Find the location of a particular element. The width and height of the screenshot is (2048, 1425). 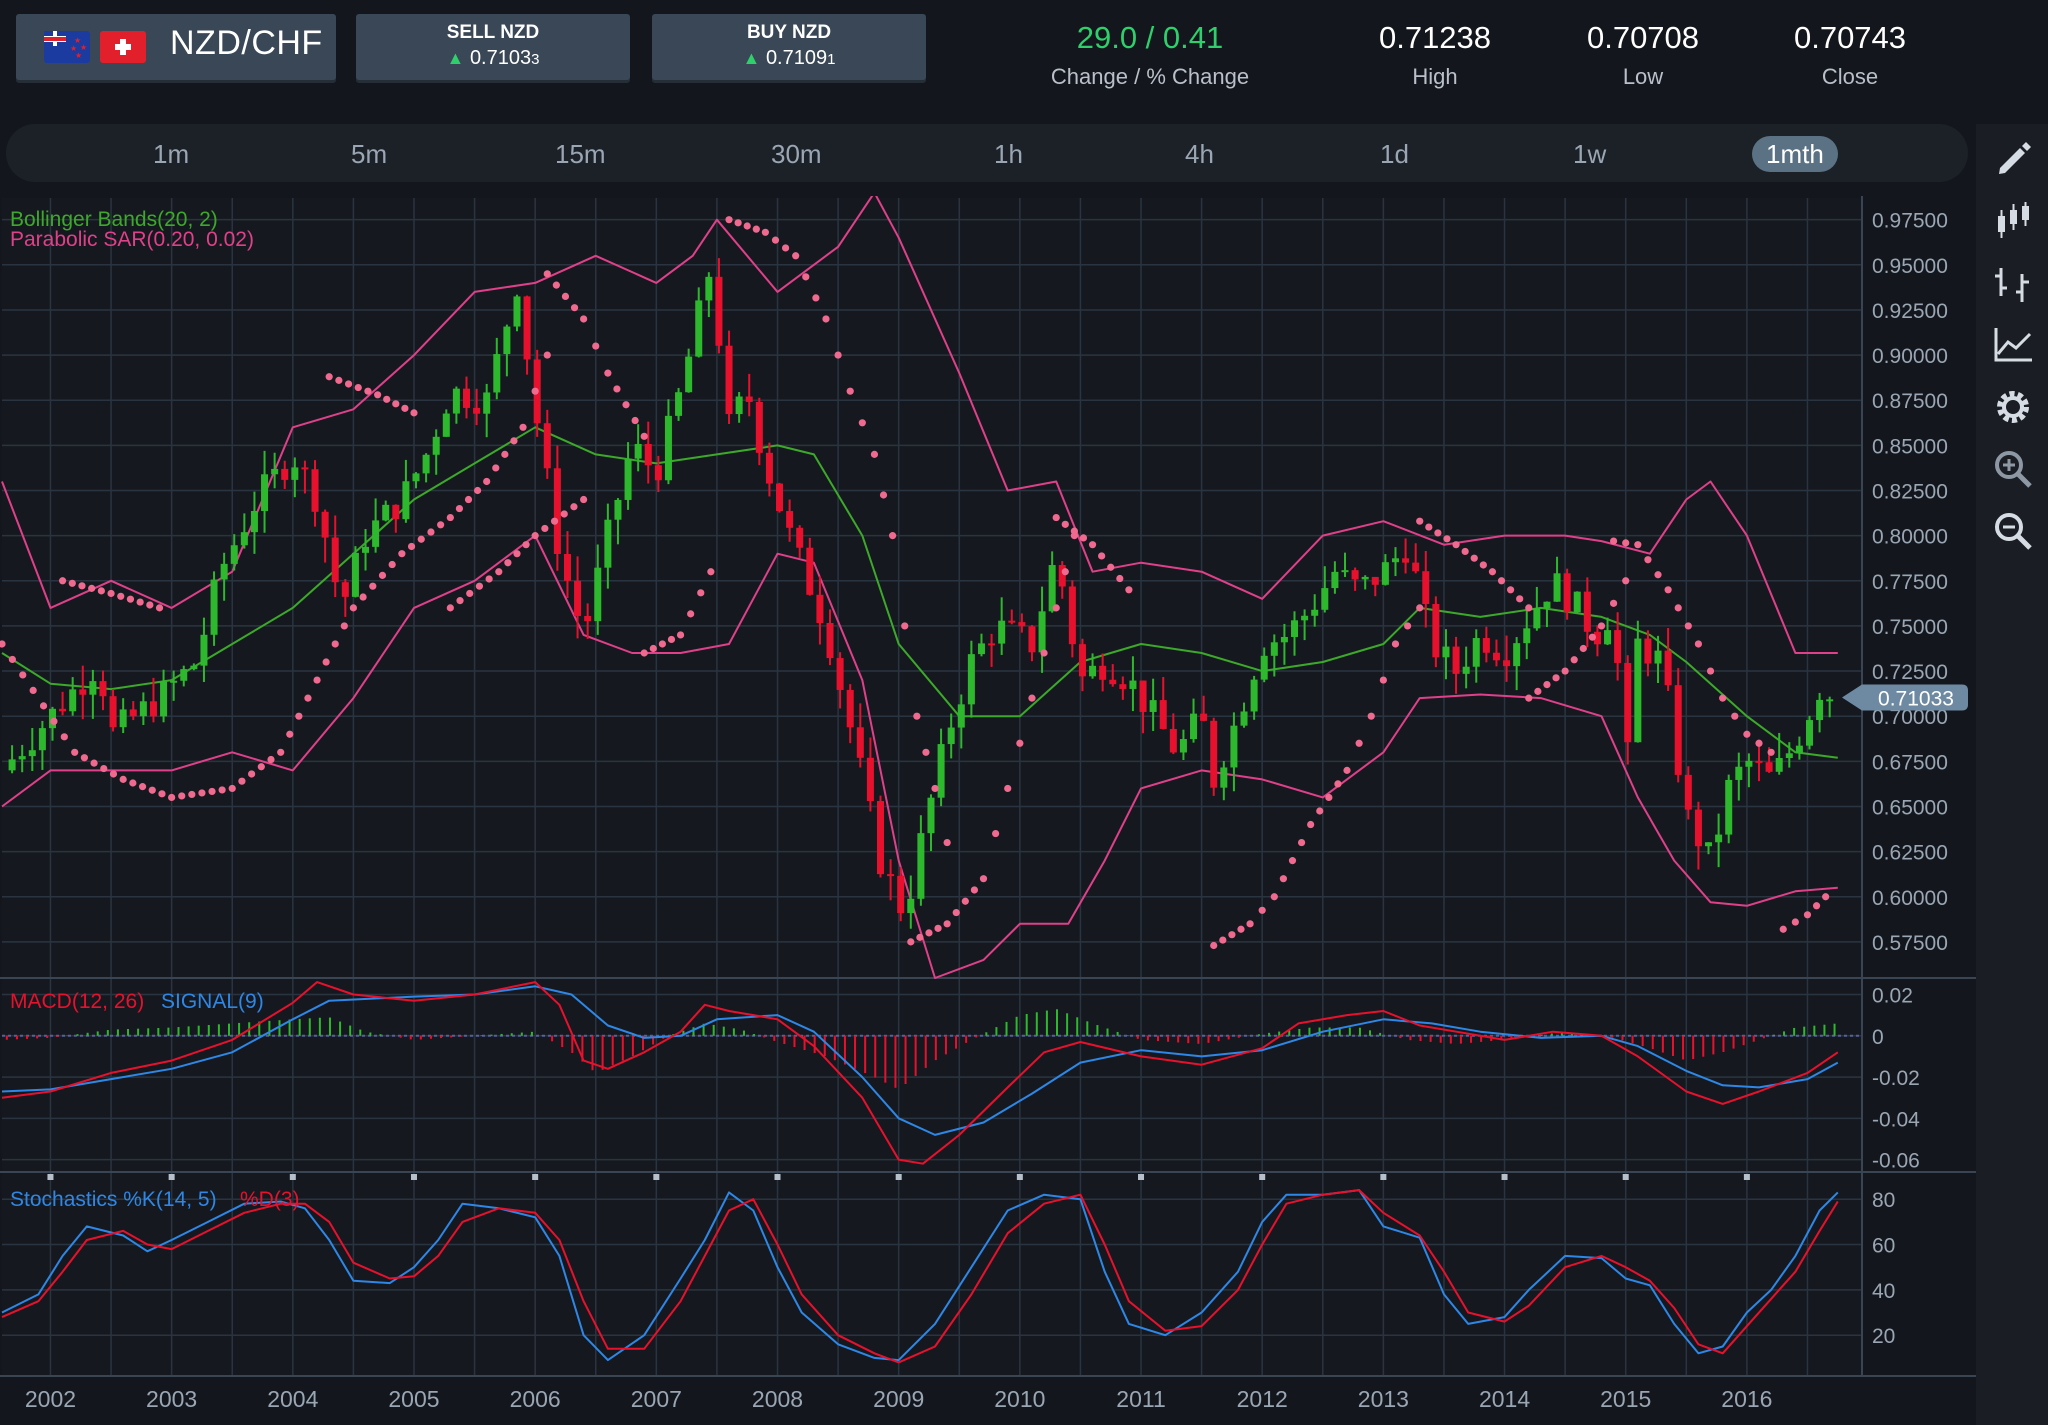

x-tick-label: 2010 is located at coordinates (1019, 1399).